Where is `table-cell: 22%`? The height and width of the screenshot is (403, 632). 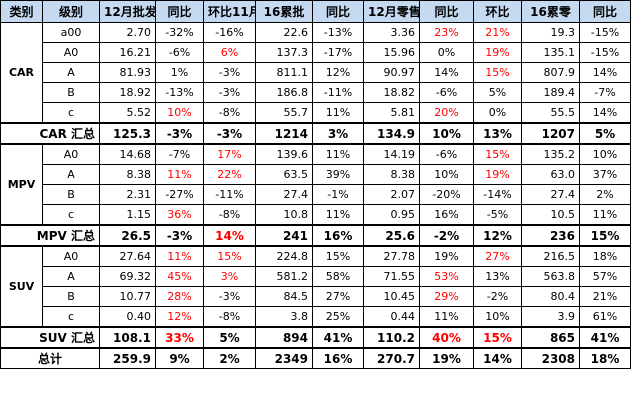
table-cell: 22% is located at coordinates (229, 174).